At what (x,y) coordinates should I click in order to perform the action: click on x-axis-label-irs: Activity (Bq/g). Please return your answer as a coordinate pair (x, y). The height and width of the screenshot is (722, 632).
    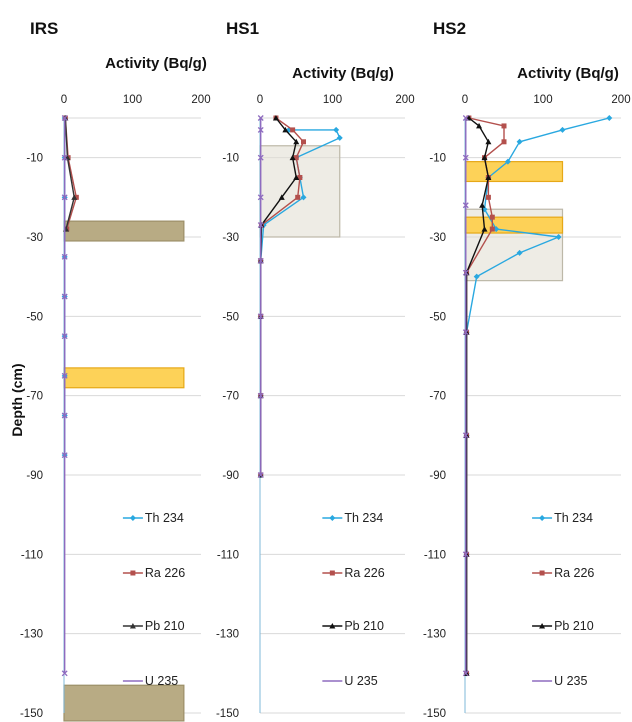
    Looking at the image, I should click on (156, 63).